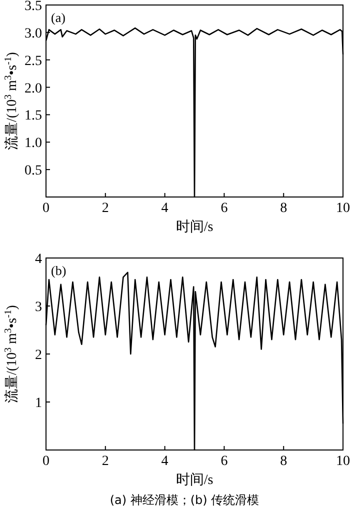 This screenshot has height=514, width=350. I want to click on text: (a) 神经滑模；(b) 传统滑模, so click(185, 500).